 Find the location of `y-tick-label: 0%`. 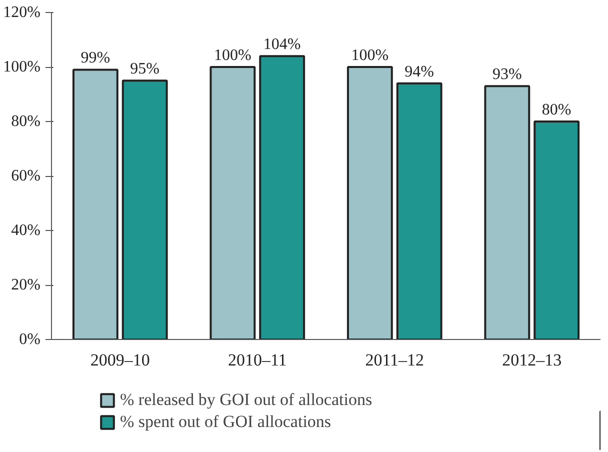

y-tick-label: 0% is located at coordinates (29, 339).